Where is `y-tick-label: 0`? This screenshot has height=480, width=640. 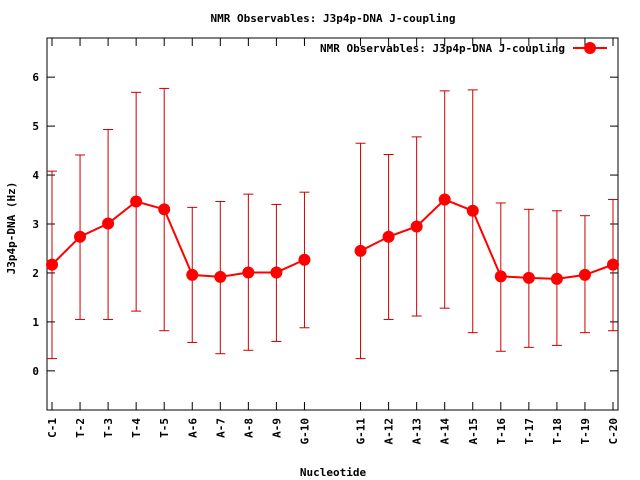 y-tick-label: 0 is located at coordinates (35, 371).